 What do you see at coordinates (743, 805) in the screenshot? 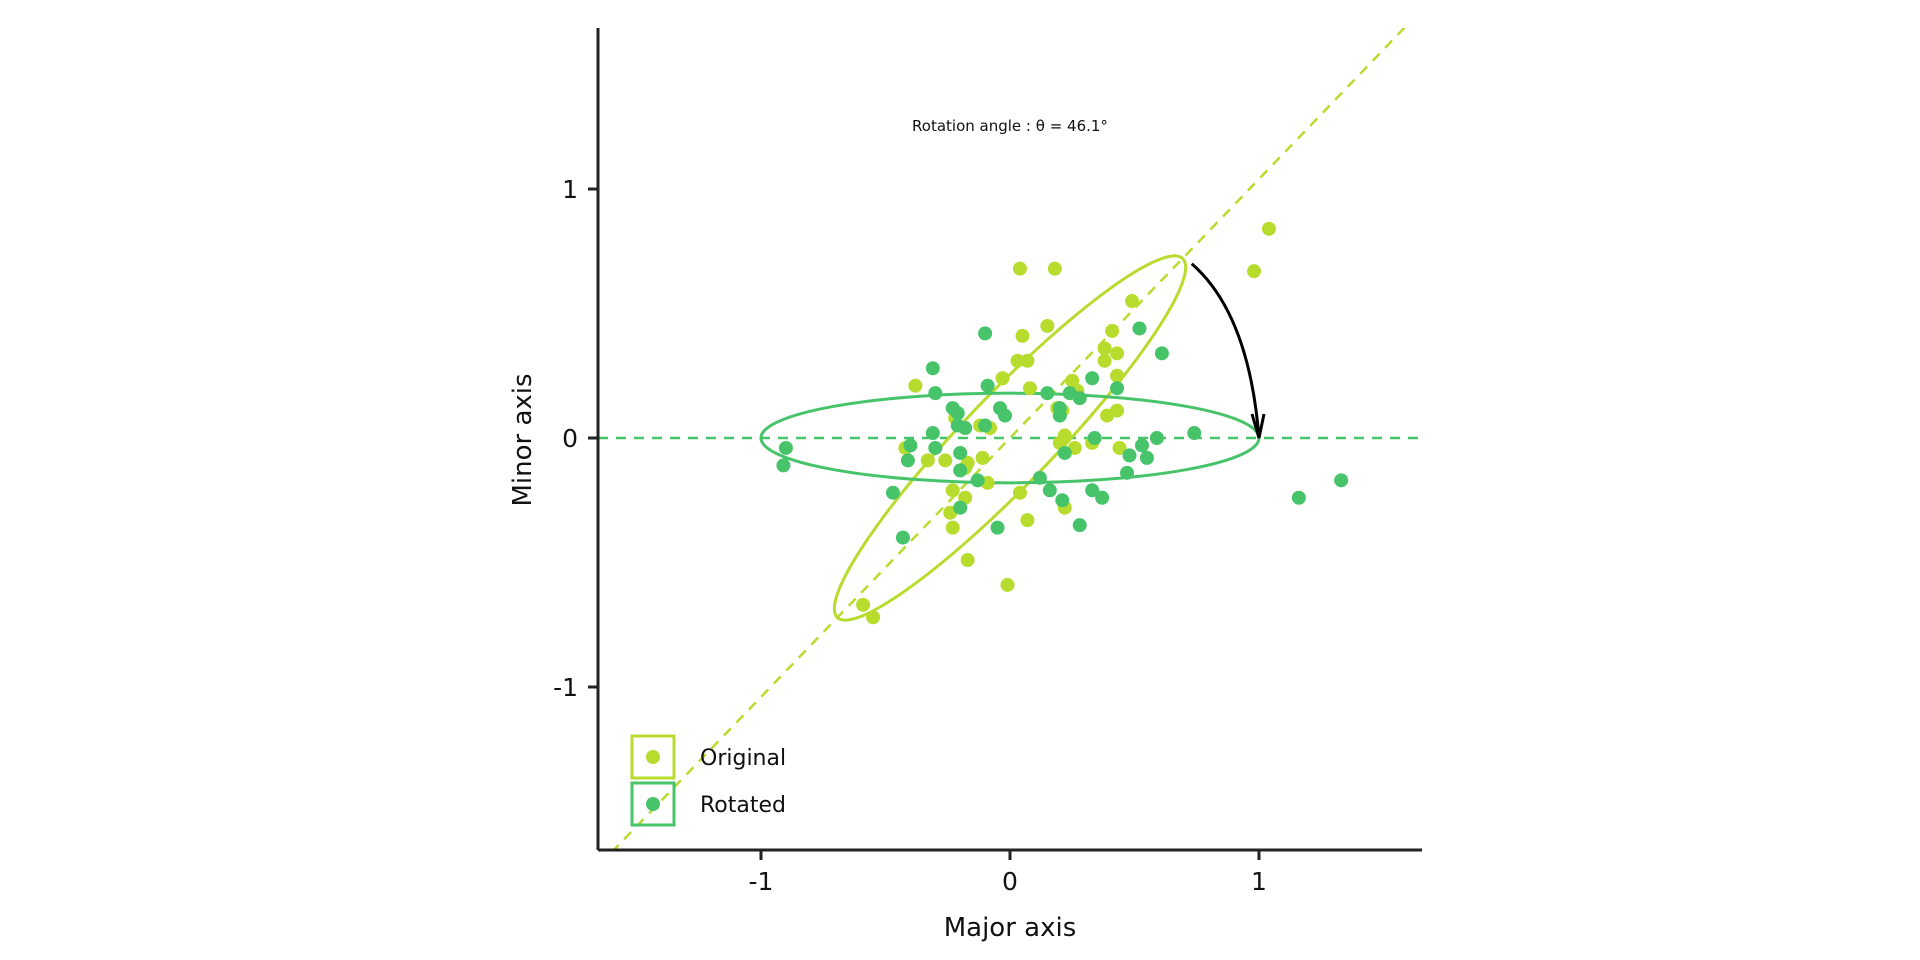
I see `legend-label-rotated: Rotated` at bounding box center [743, 805].